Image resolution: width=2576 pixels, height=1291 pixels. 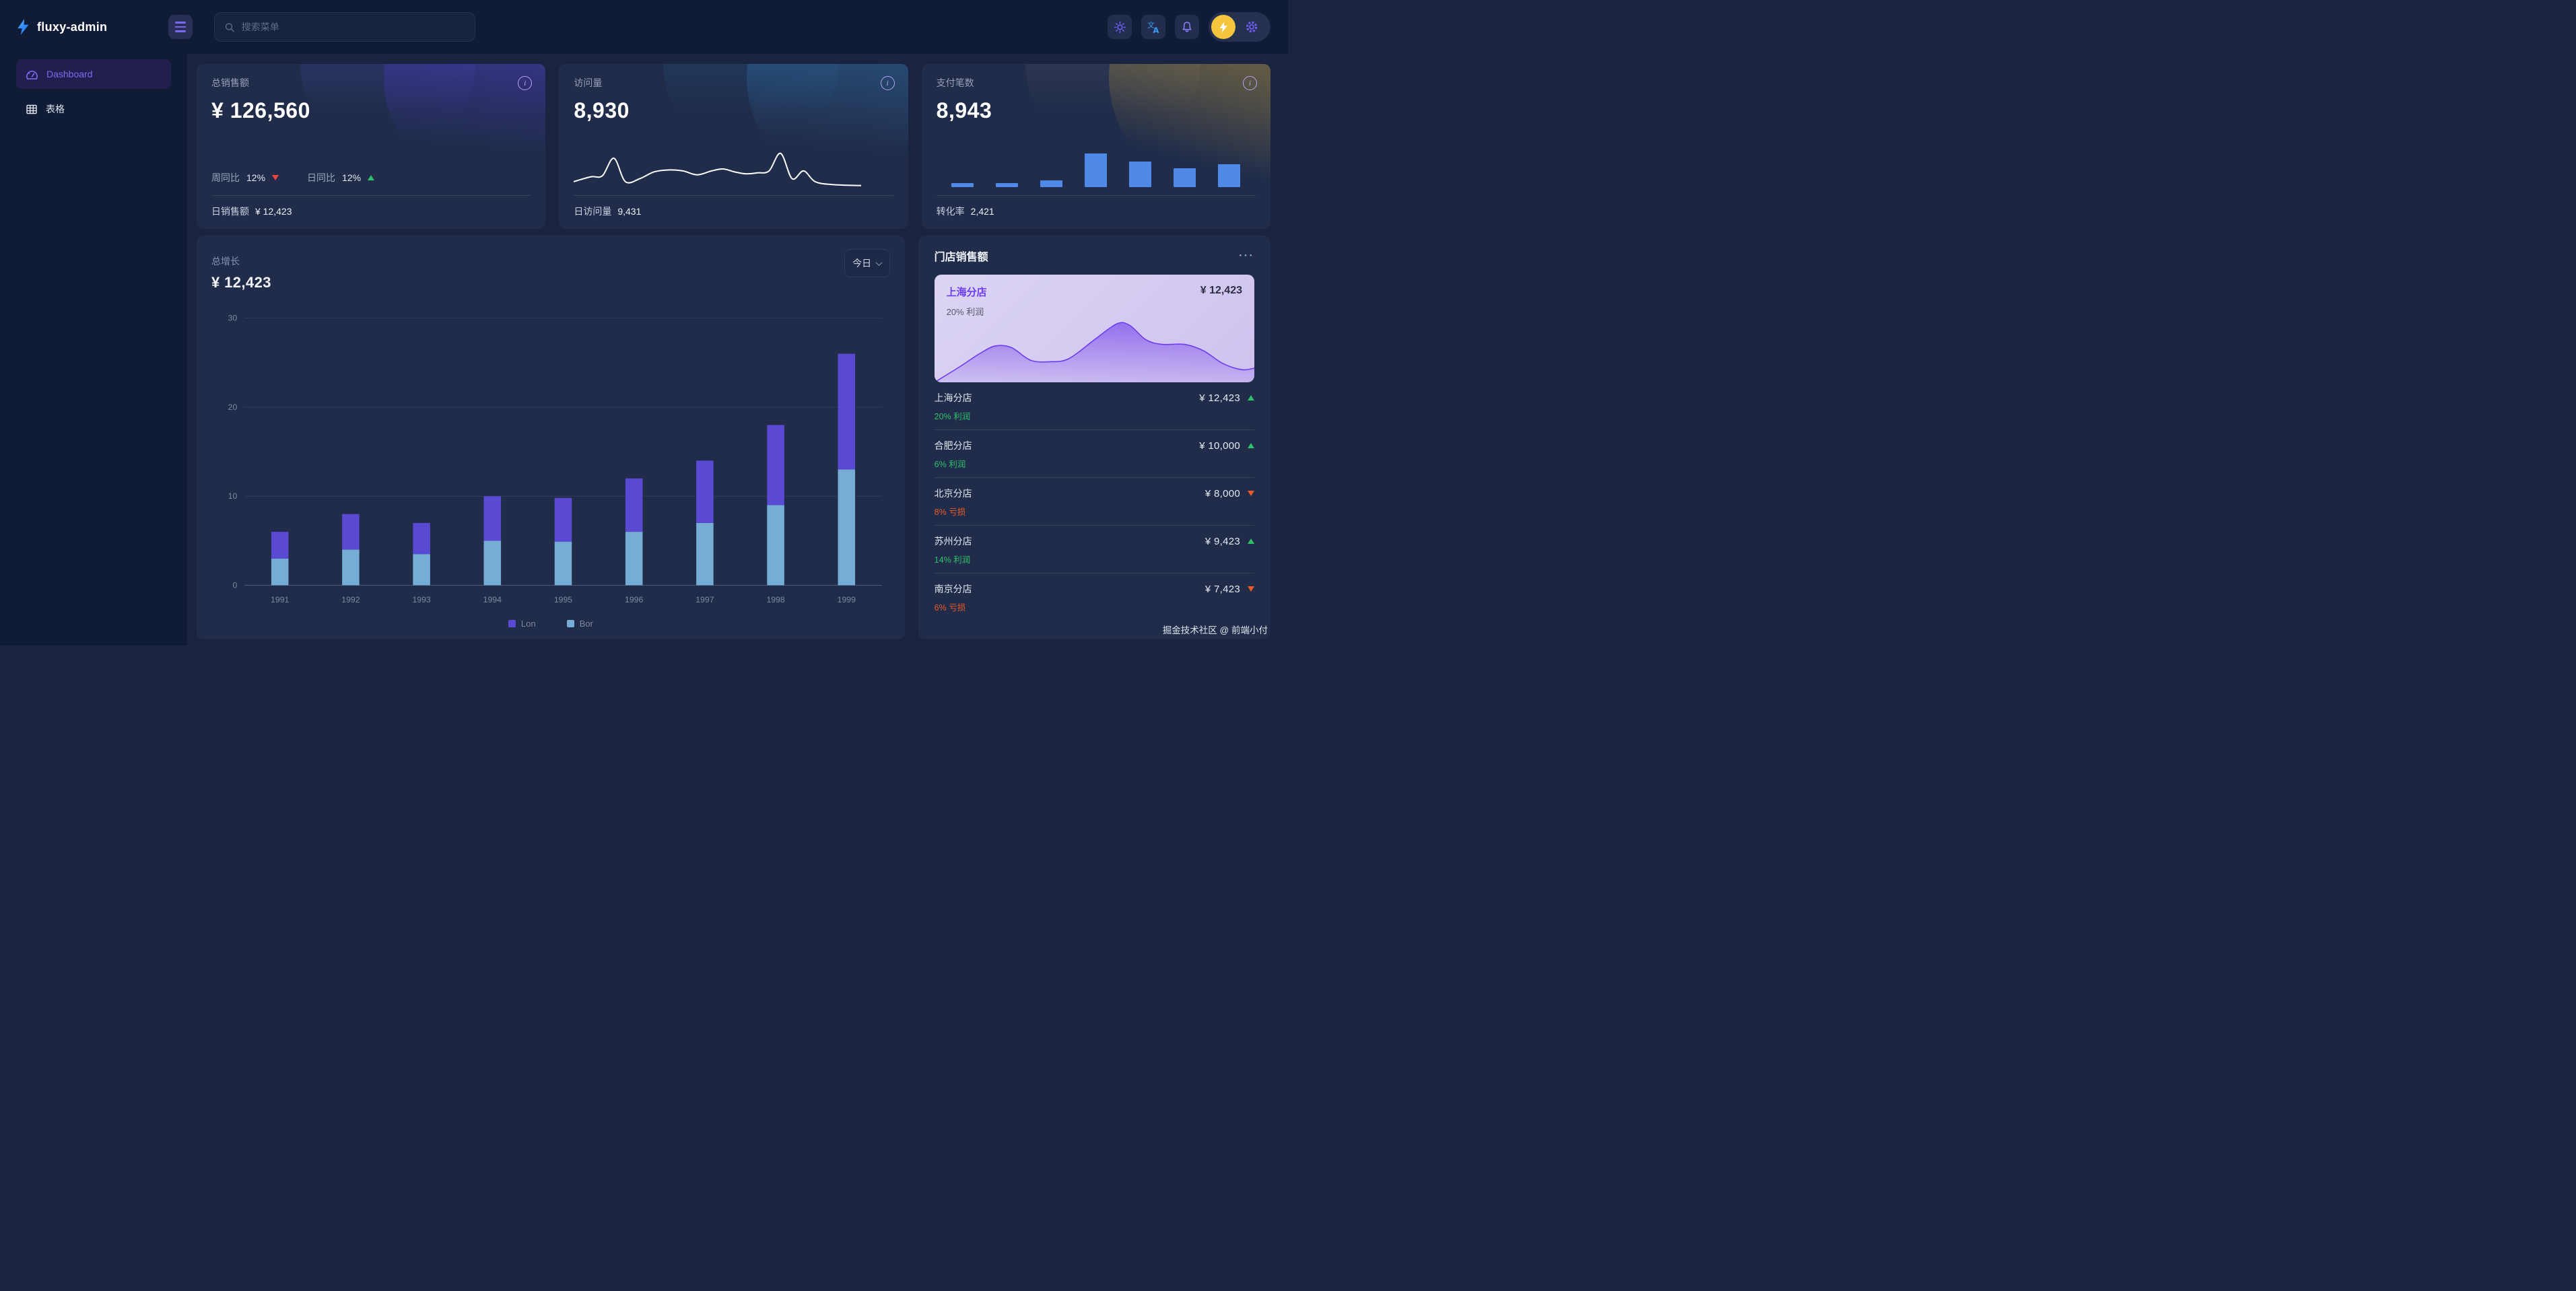 What do you see at coordinates (69, 74) in the screenshot?
I see `sidebar-item-label: Dashboard` at bounding box center [69, 74].